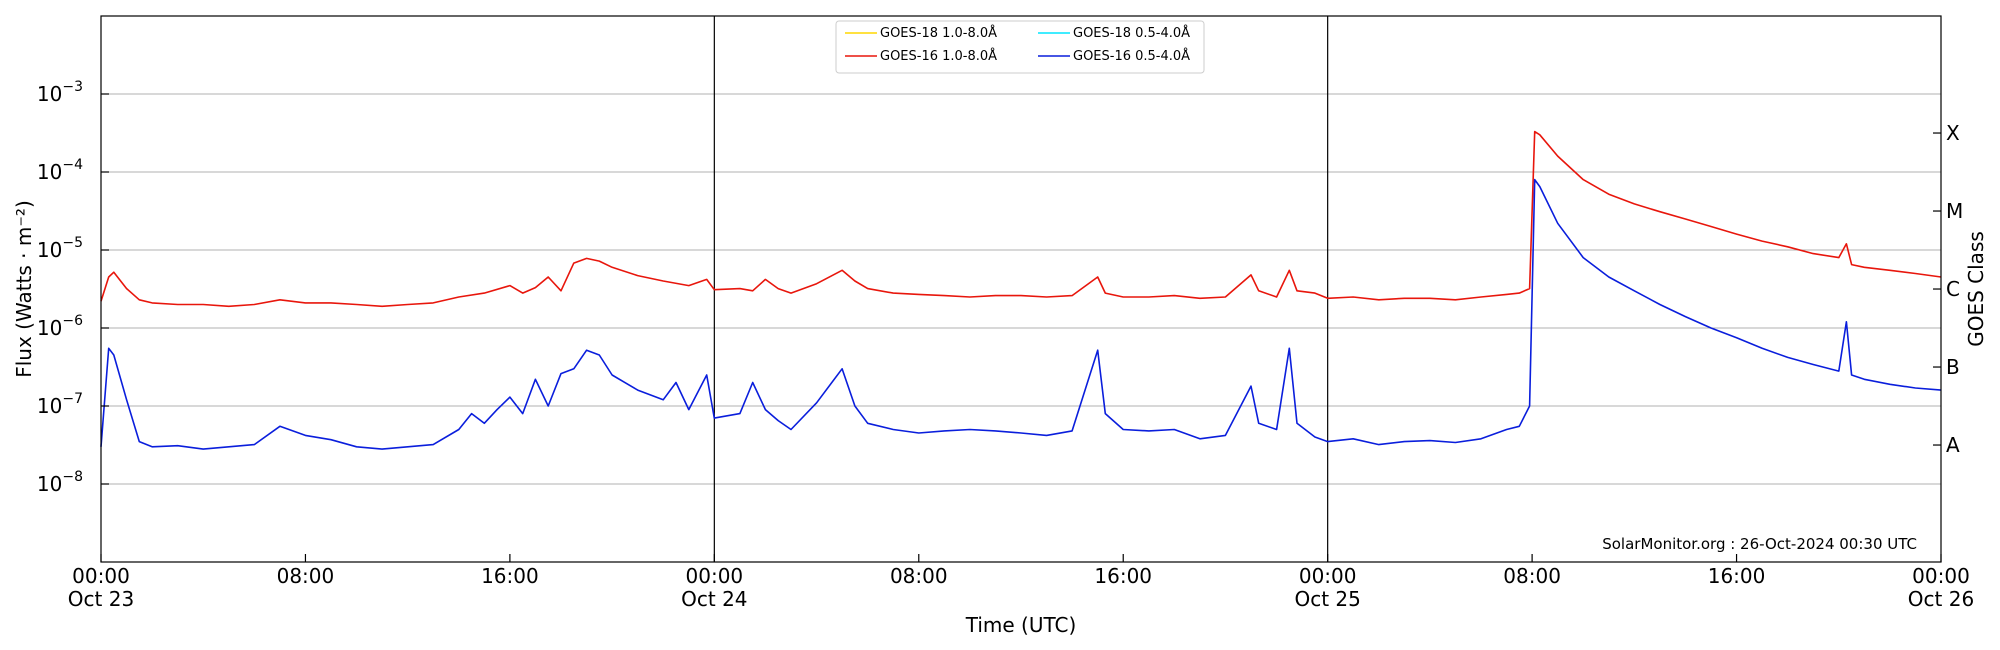 This screenshot has width=2000, height=650. What do you see at coordinates (1021, 625) in the screenshot?
I see `x-axis-label: Time (UTC)` at bounding box center [1021, 625].